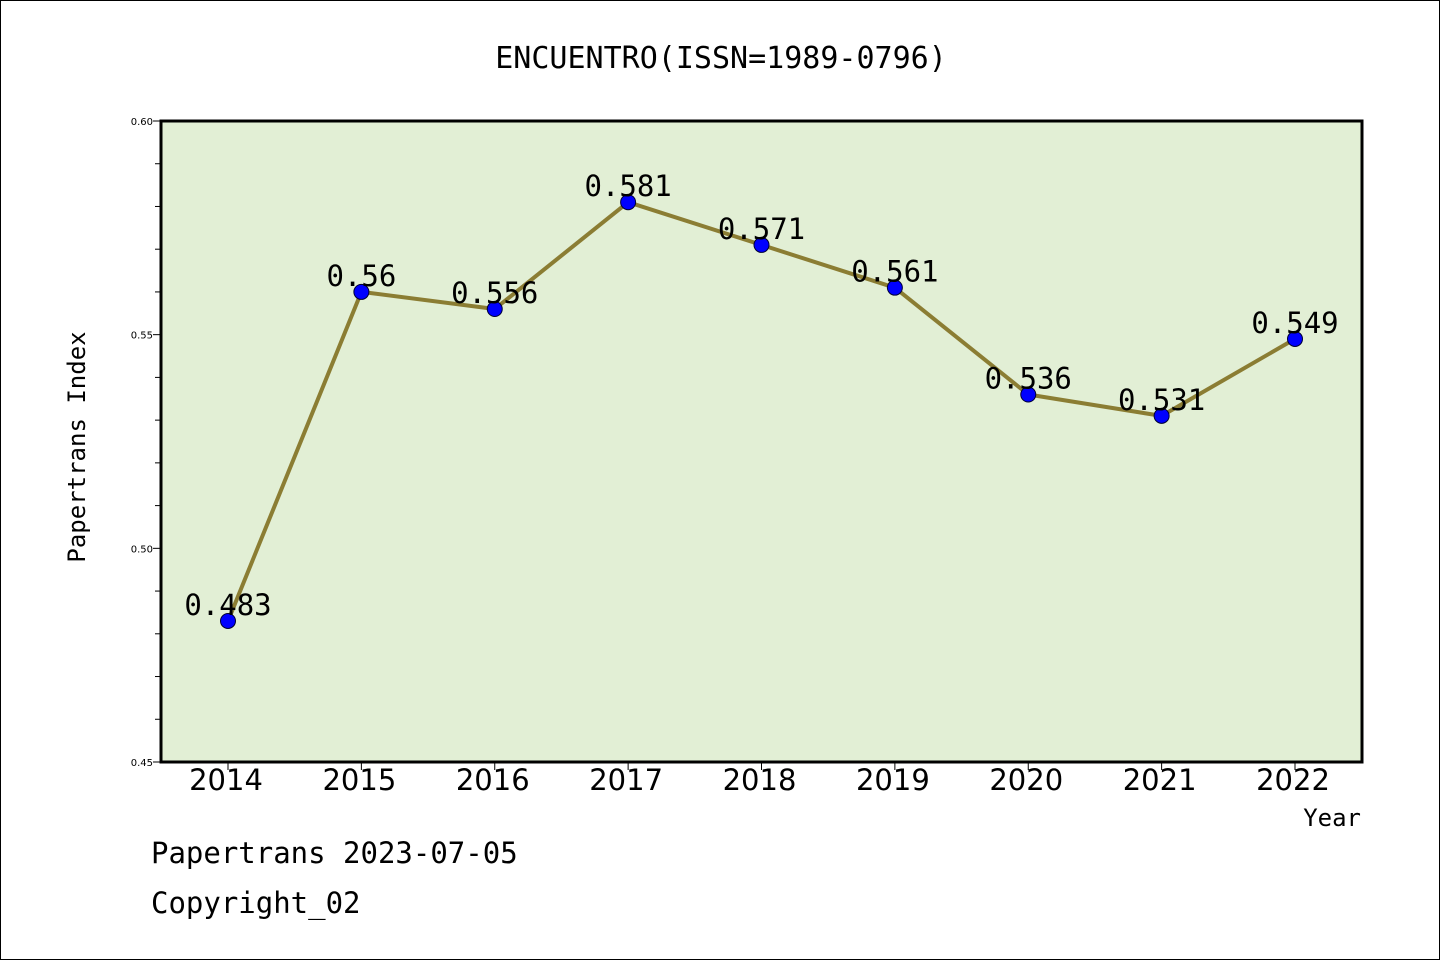 The width and height of the screenshot is (1440, 961). I want to click on x-axis: 2014 2015 2016 2017 2018 2019 2020 2021 2022, so click(759, 779).